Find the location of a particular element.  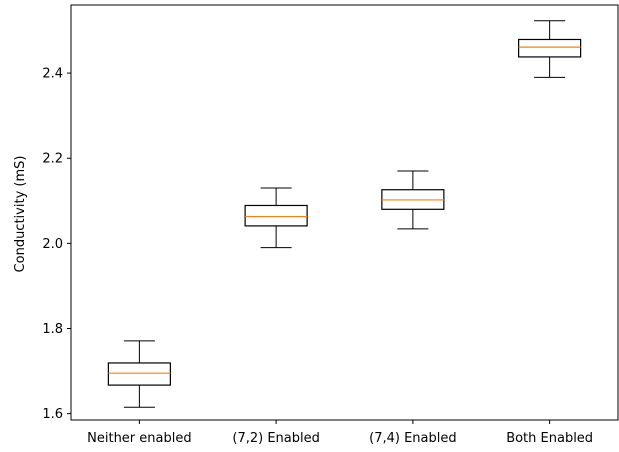

y-tick-label: 2.4 is located at coordinates (52, 74).